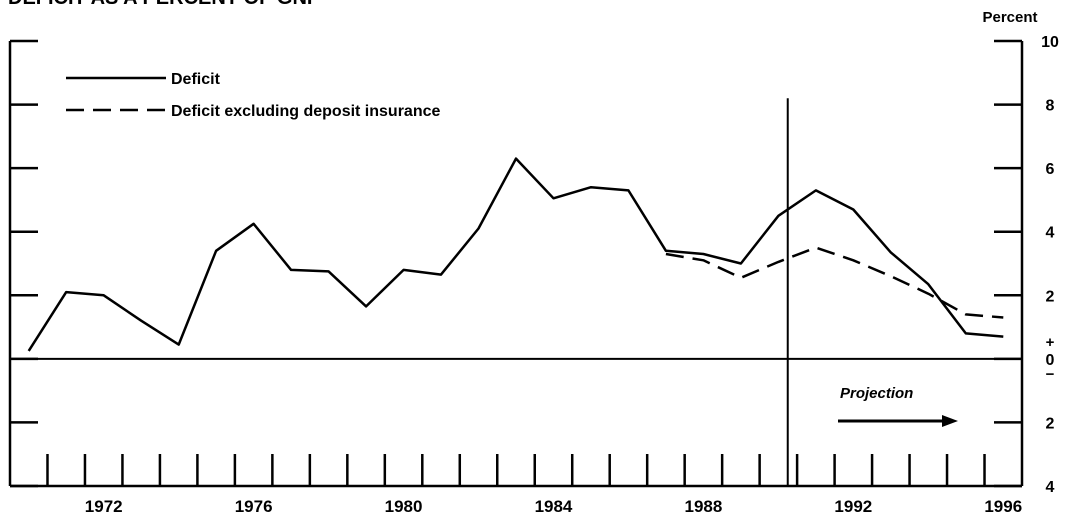 The width and height of the screenshot is (1076, 524). I want to click on legend-label: Deficit, so click(196, 79).